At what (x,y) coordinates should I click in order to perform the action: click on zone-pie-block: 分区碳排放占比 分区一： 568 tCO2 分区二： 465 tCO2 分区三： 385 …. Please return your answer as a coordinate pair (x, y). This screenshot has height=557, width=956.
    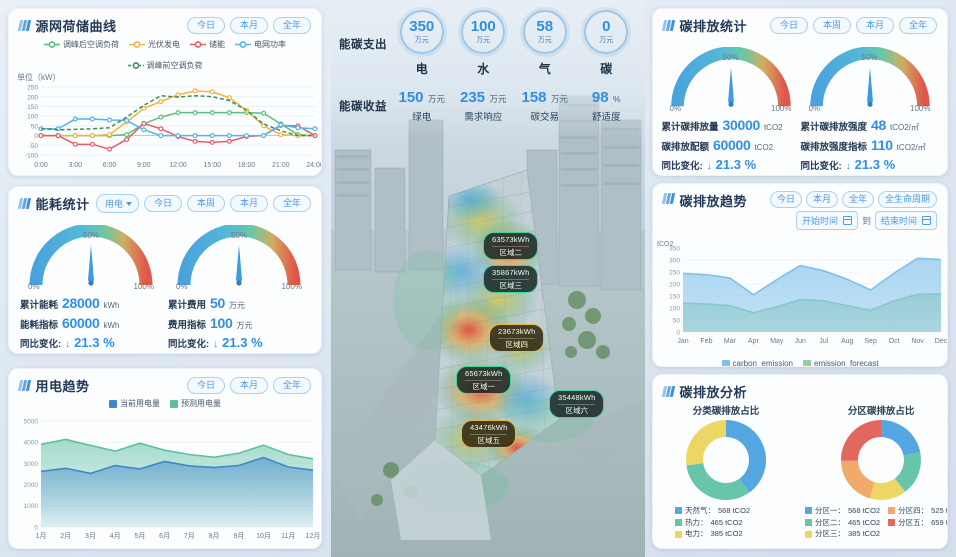
    Looking at the image, I should click on (873, 471).